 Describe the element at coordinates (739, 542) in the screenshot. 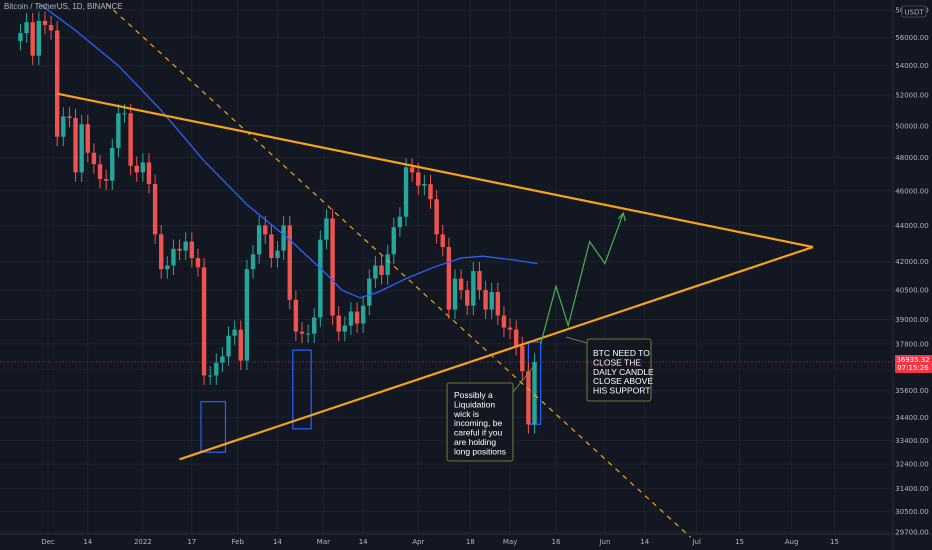

I see `time-axis-tick-label: 15` at that location.